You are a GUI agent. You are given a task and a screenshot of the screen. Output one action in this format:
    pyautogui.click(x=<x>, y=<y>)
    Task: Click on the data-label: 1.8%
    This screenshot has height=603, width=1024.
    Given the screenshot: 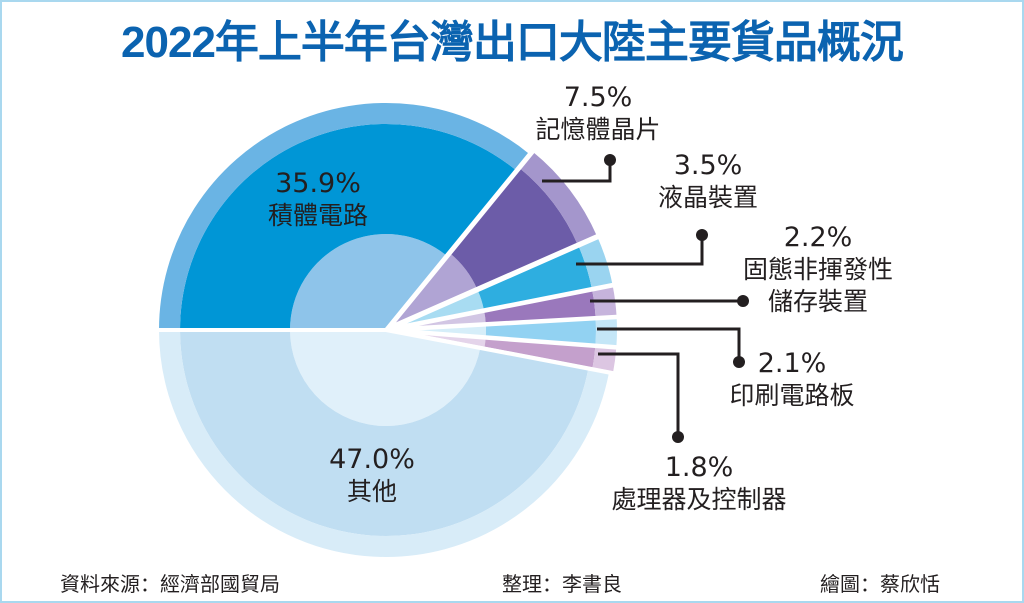 What is the action you would take?
    pyautogui.click(x=699, y=467)
    